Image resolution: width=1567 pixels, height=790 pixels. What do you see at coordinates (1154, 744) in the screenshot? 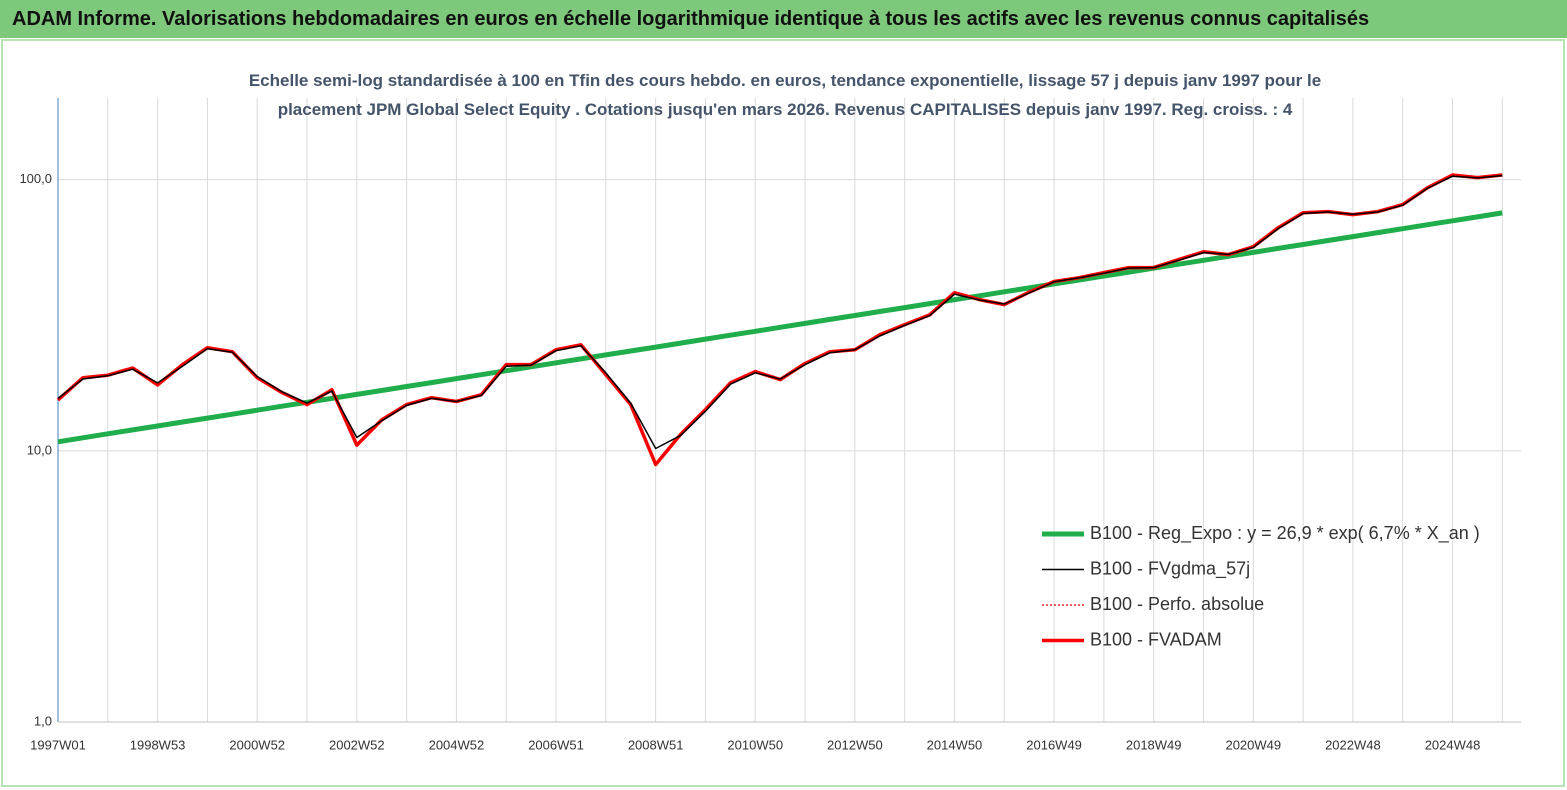
I see `x-tick-label: 2018W49` at bounding box center [1154, 744].